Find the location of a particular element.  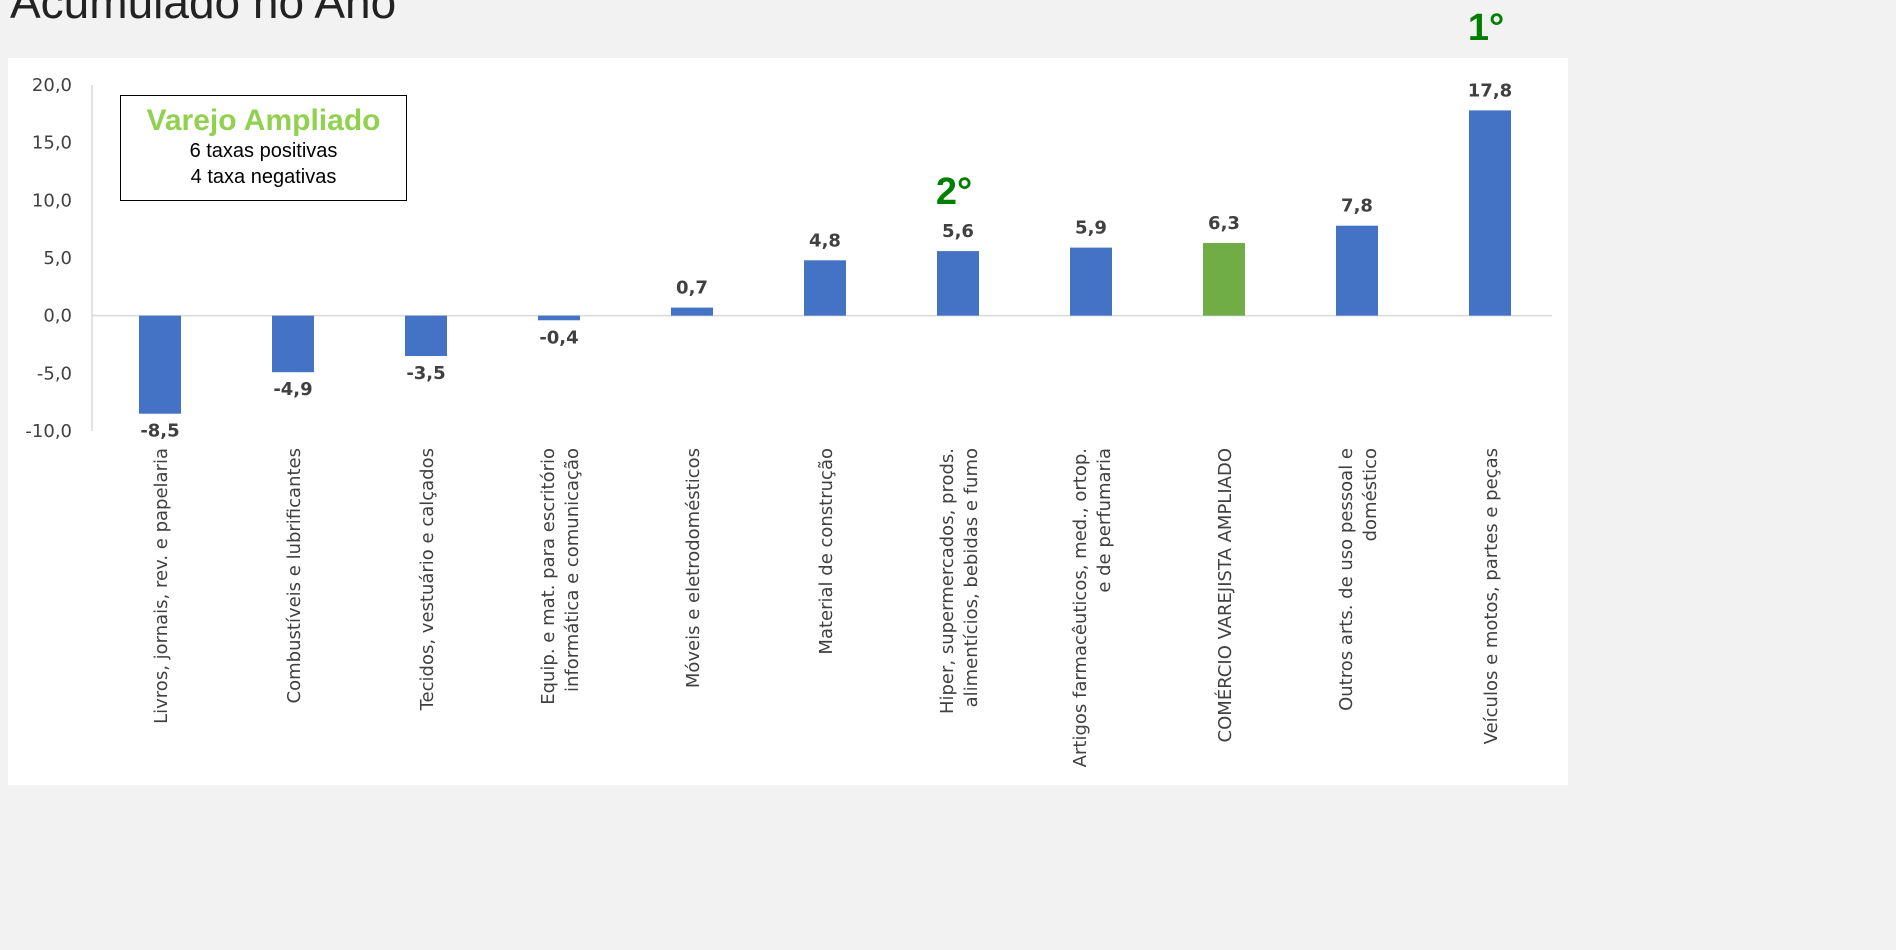

x-tick-label-line: Artigos farmacêuticos, med., ortop. is located at coordinates (1080, 607).